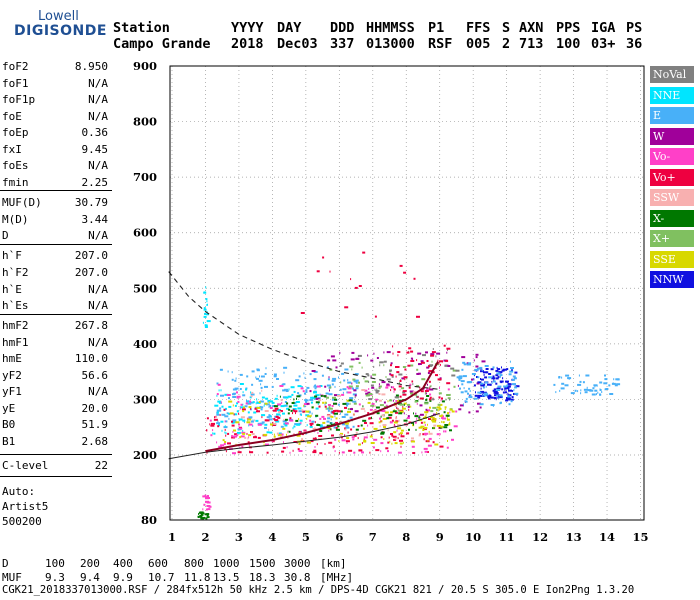 The image size is (700, 600). Describe the element at coordinates (205, 537) in the screenshot. I see `x-tick-label: 2` at that location.